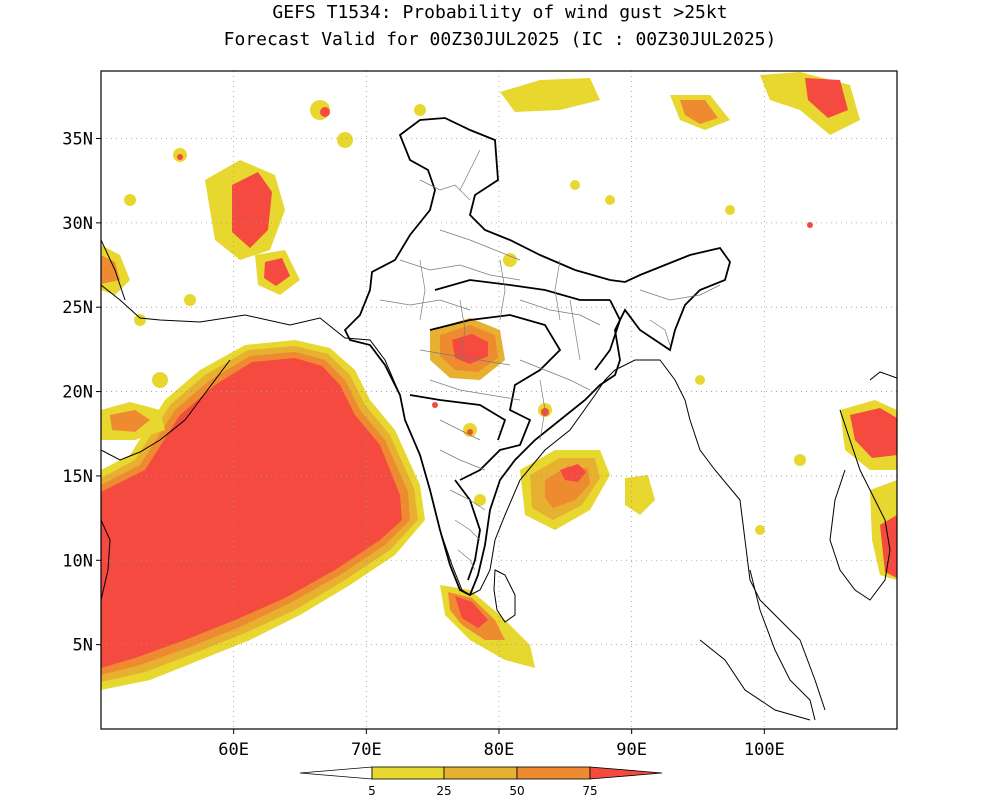 The image size is (1000, 800). I want to click on colorbar-label-25: 25, so click(443, 791).